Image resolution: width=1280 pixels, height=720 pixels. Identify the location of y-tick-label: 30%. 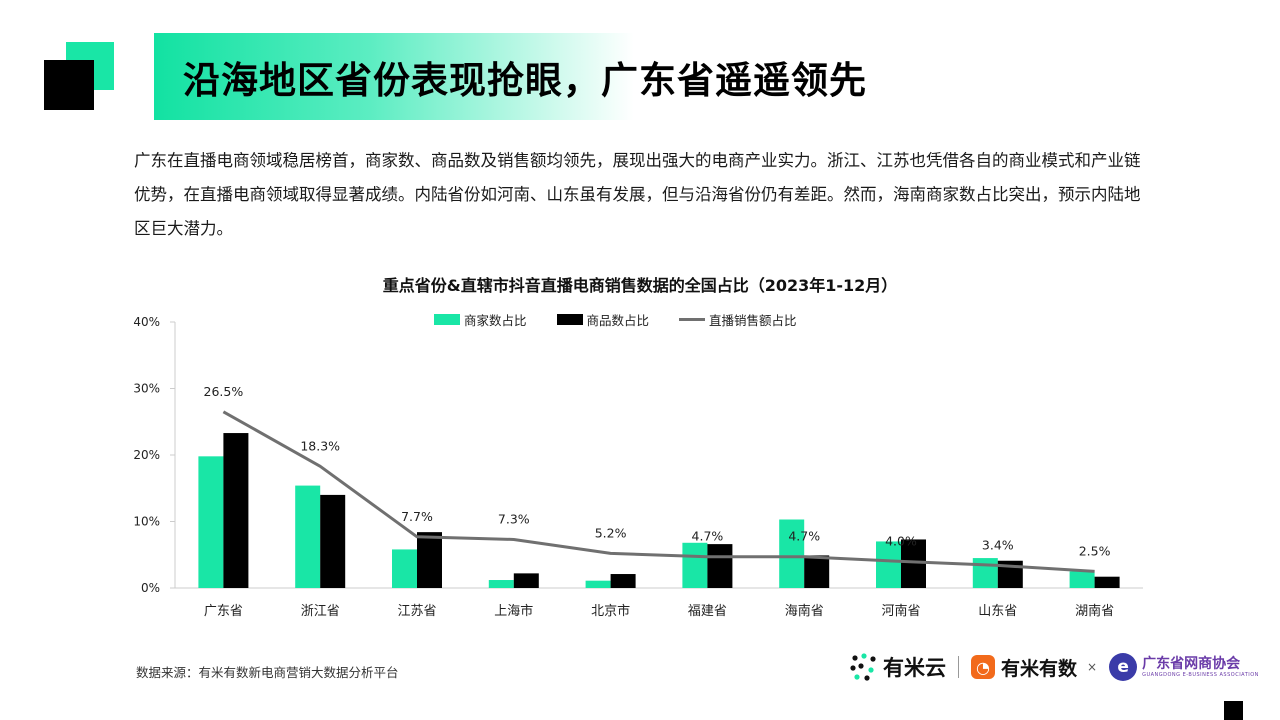
(146, 389).